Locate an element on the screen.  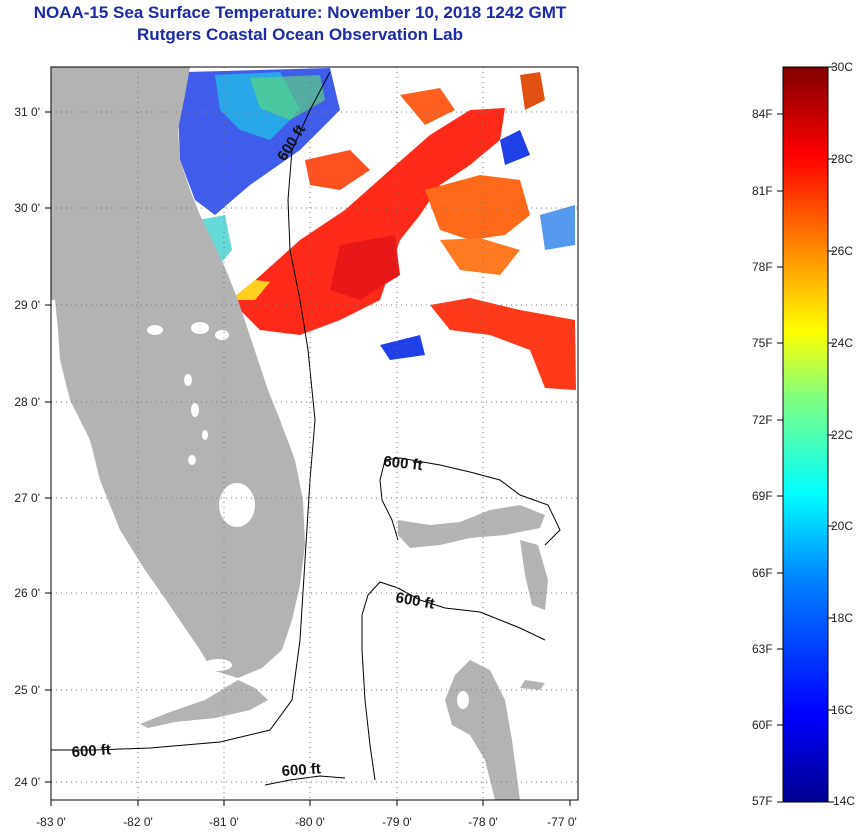
lat-tick-label: 28 0' is located at coordinates (27, 402).